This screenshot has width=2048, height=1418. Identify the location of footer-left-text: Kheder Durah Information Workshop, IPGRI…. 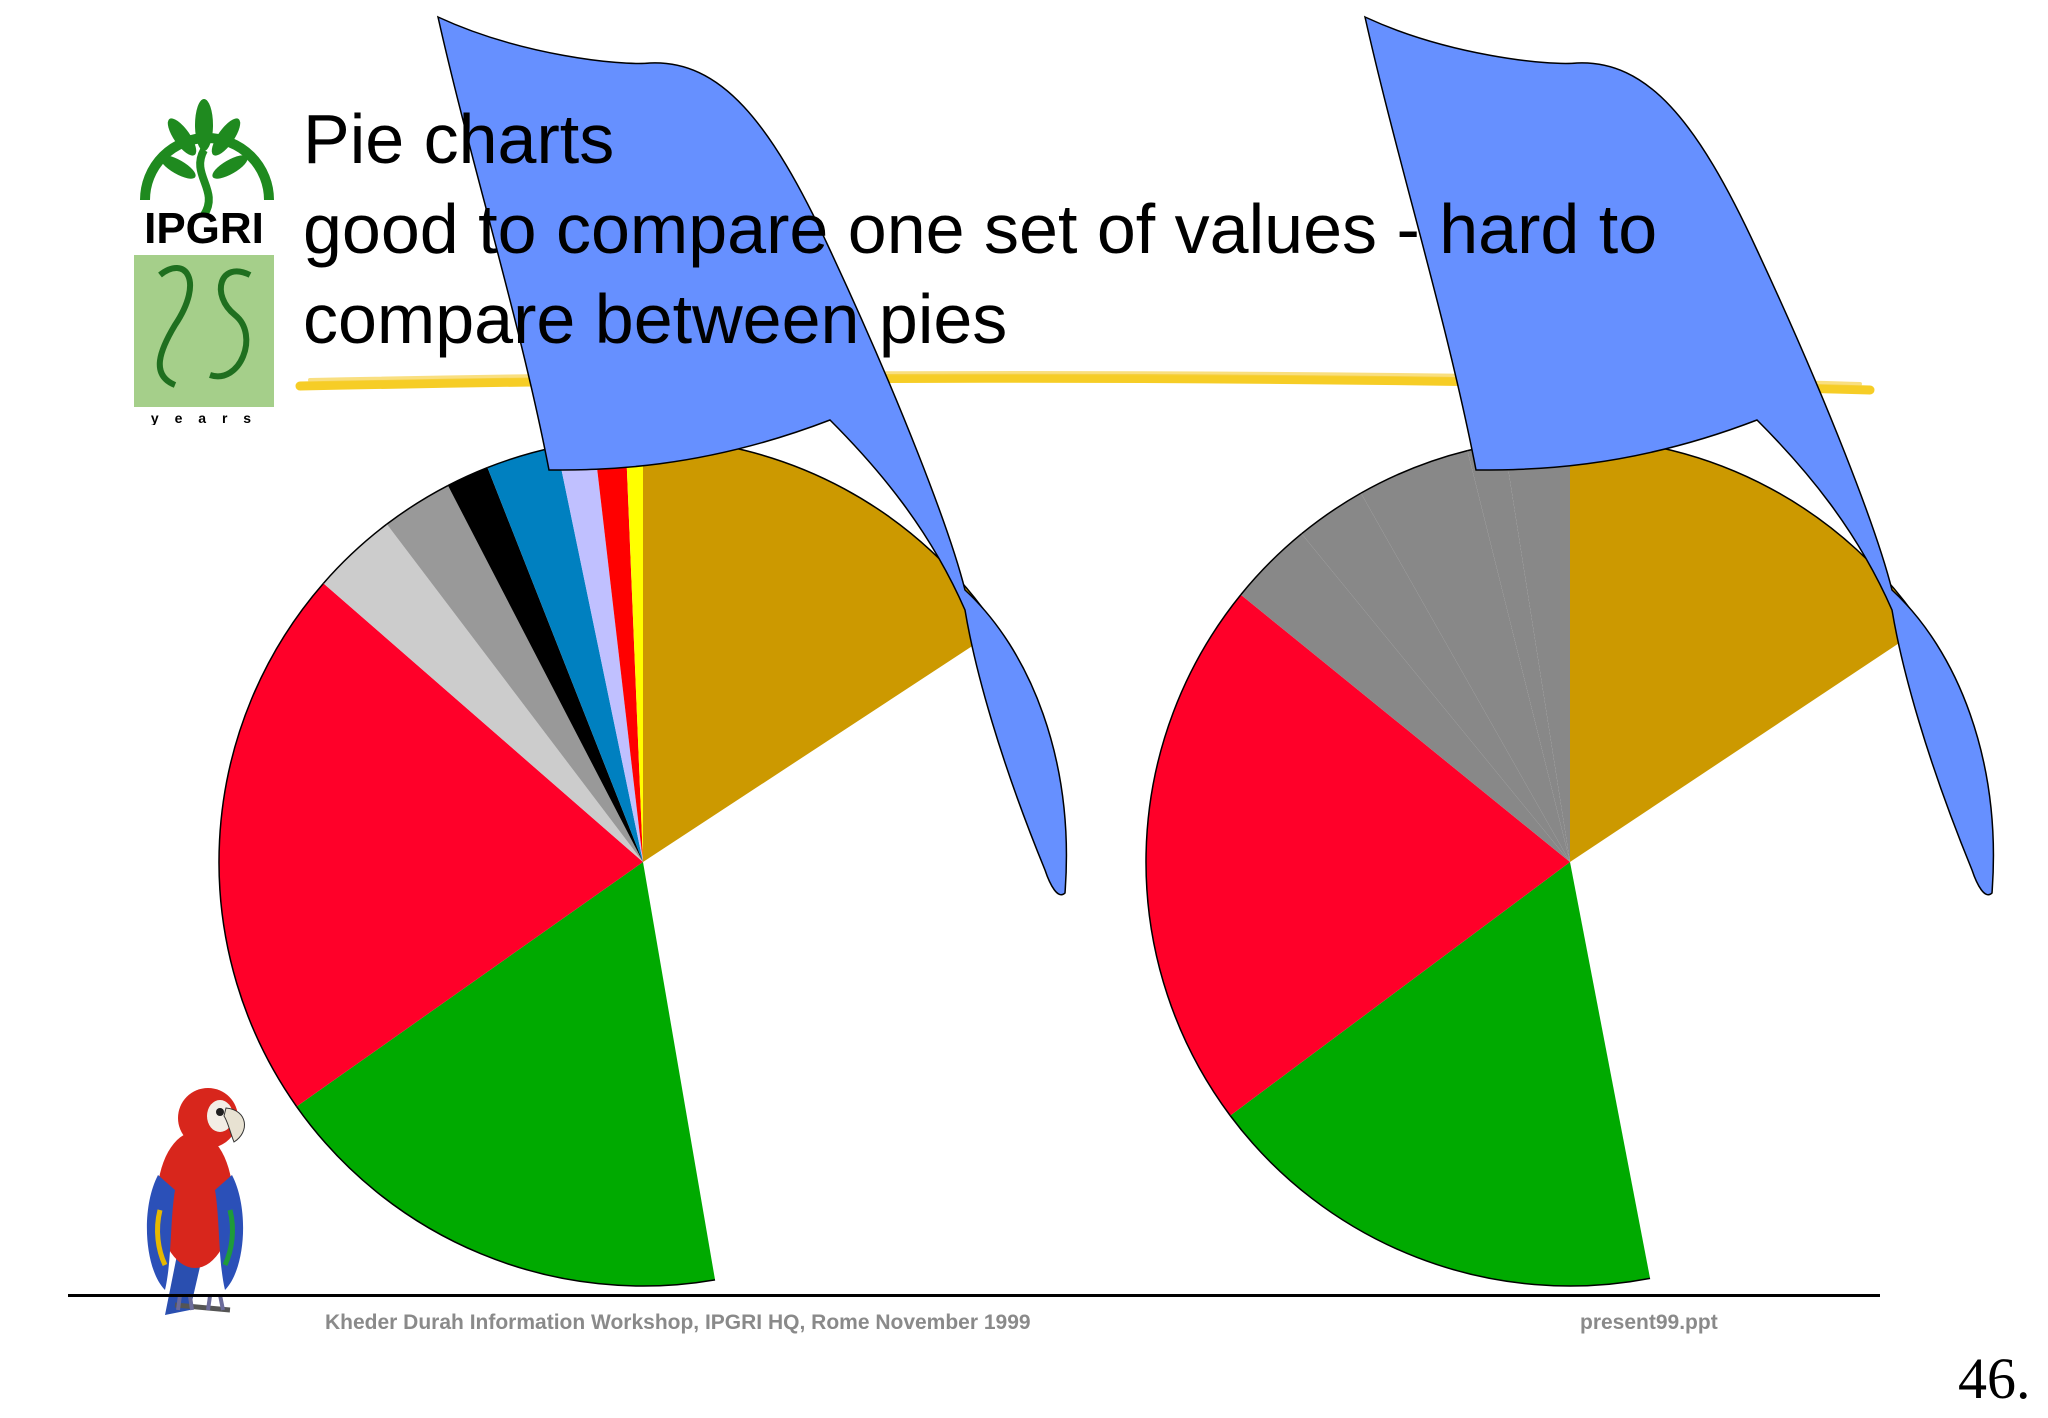
(678, 1322).